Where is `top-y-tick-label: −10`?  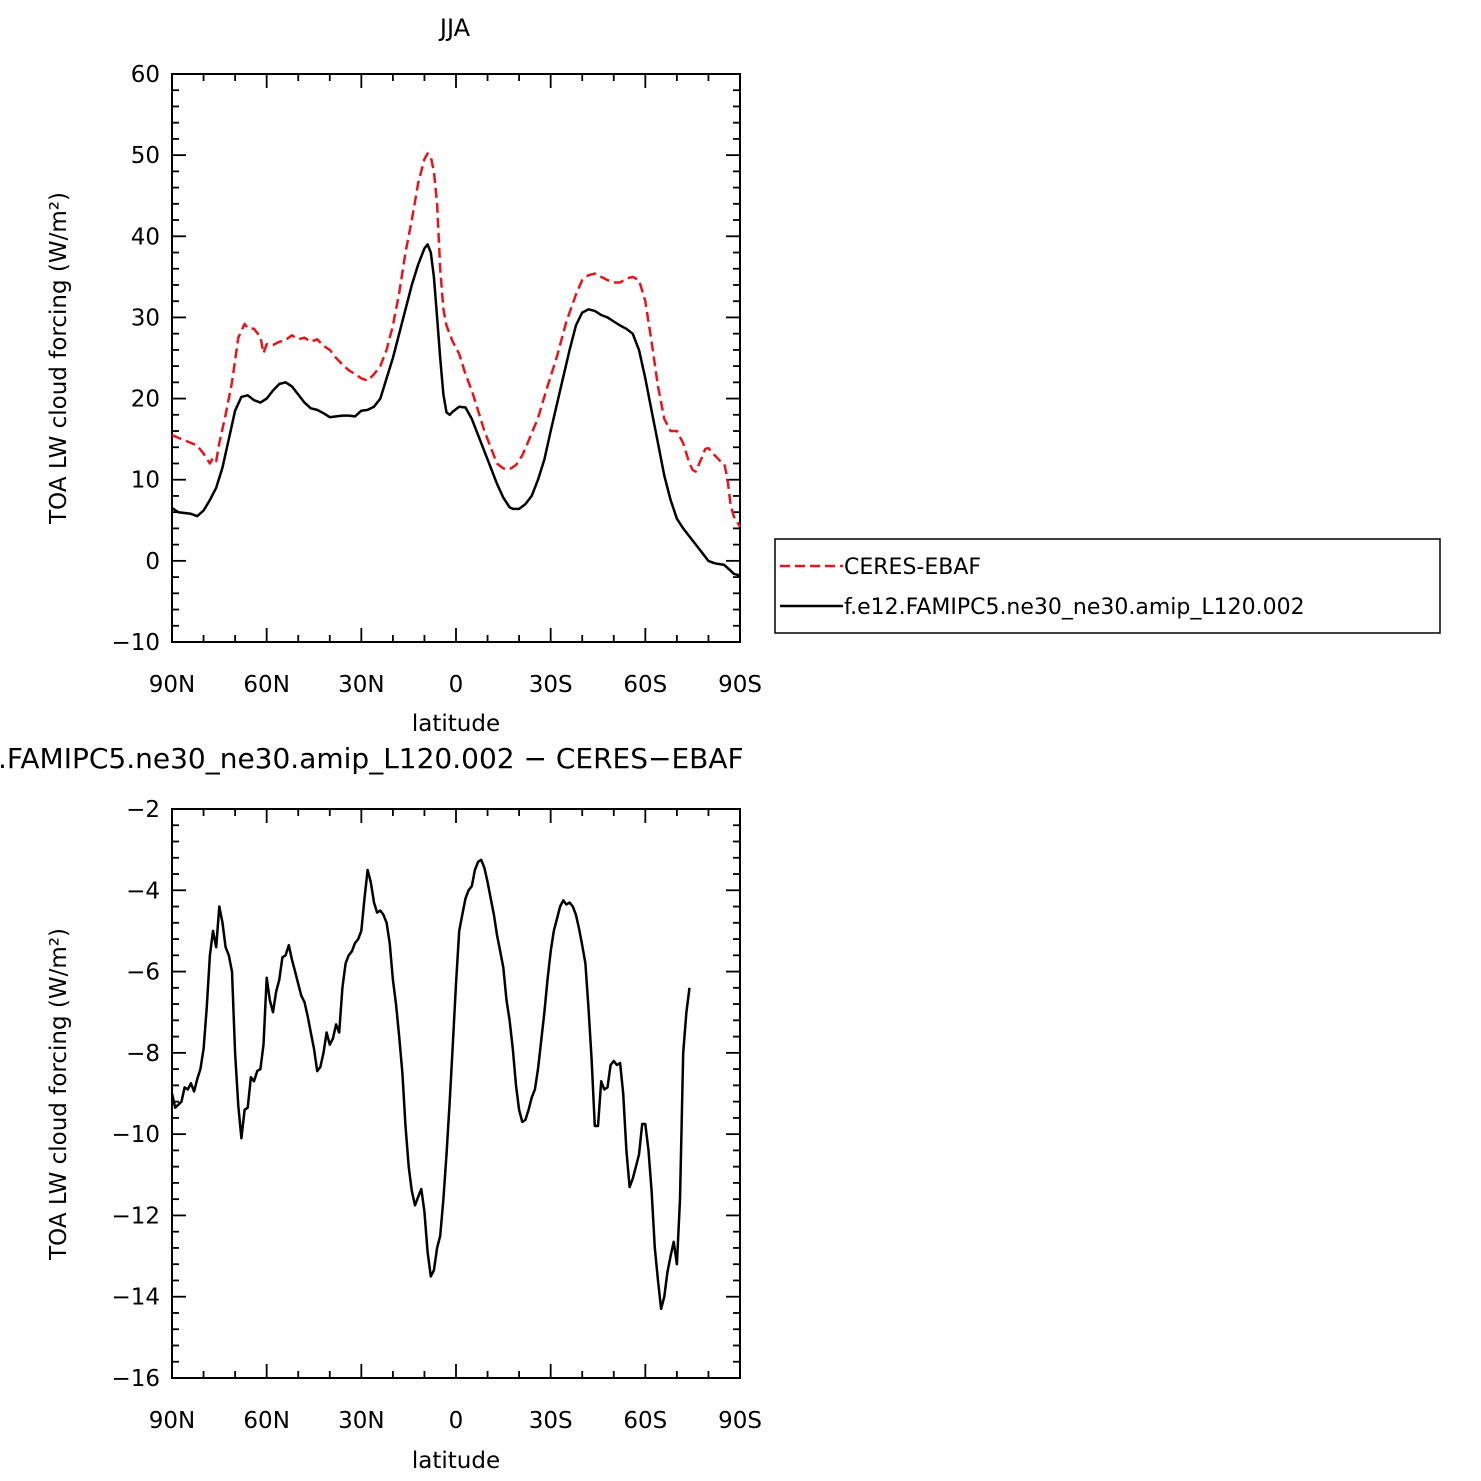
top-y-tick-label: −10 is located at coordinates (135, 643).